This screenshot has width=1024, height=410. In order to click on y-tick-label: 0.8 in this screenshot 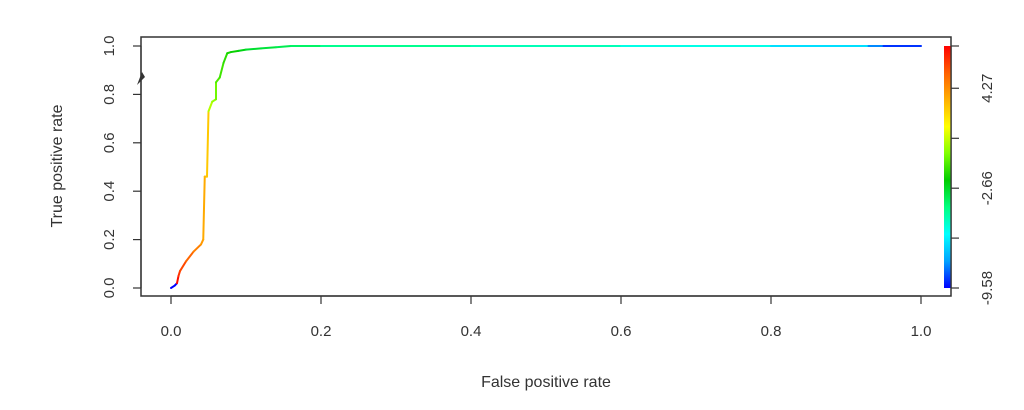, I will do `click(109, 94)`.